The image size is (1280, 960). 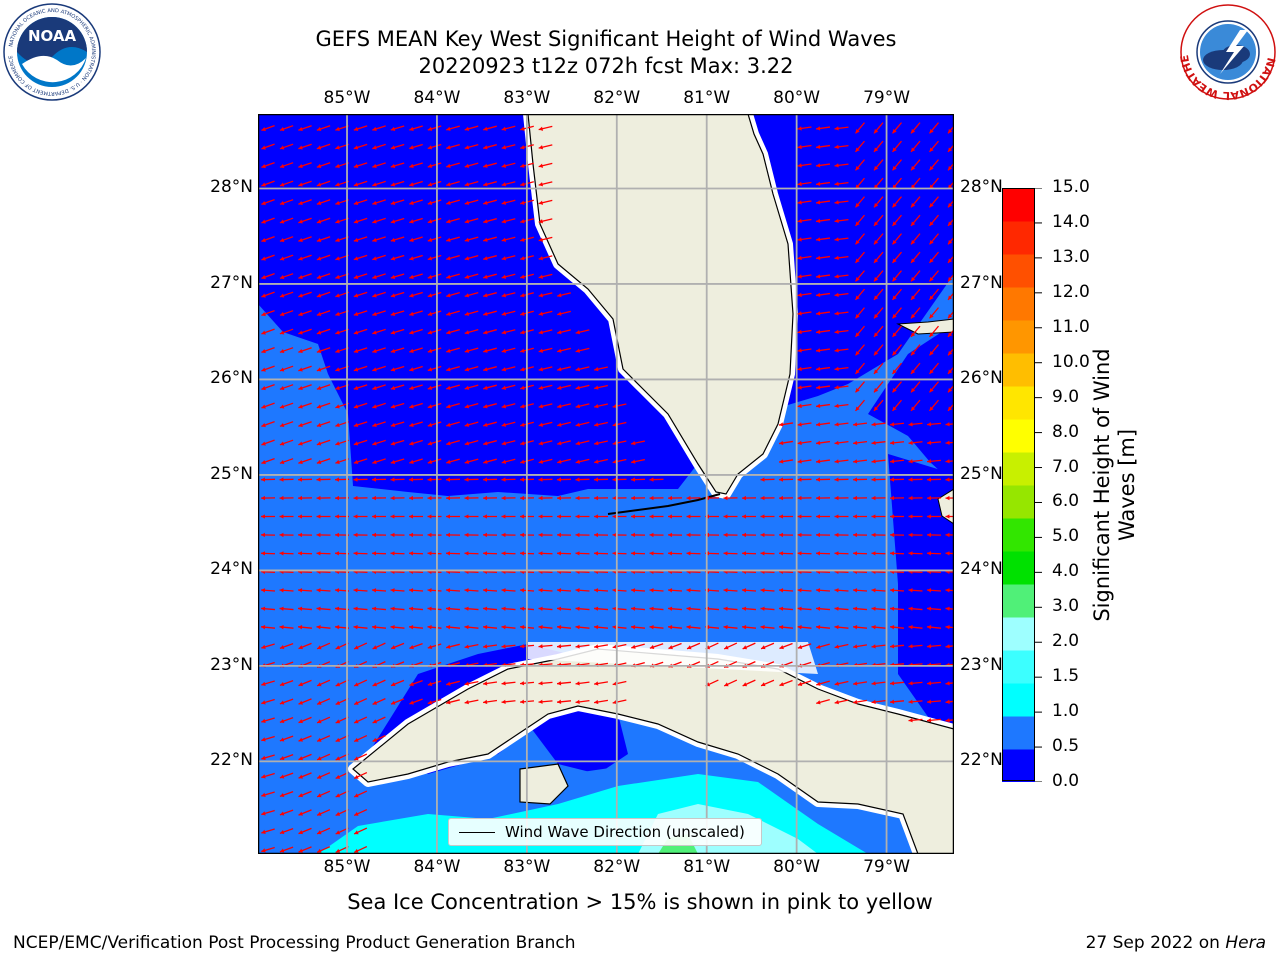 I want to click on colorbar-tick-label: 13.0, so click(x=1071, y=256).